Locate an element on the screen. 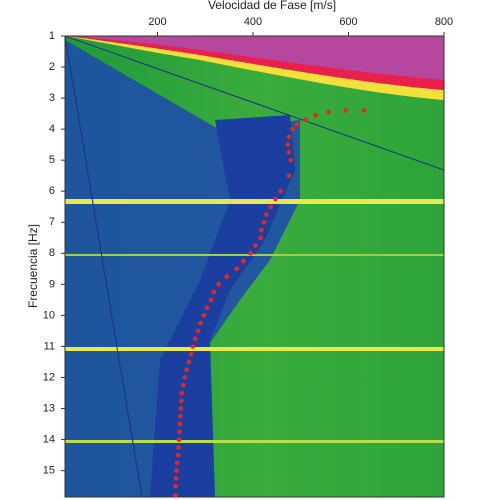 The height and width of the screenshot is (500, 500). y-axis-label: Frecuencia [Hz] is located at coordinates (33, 266).